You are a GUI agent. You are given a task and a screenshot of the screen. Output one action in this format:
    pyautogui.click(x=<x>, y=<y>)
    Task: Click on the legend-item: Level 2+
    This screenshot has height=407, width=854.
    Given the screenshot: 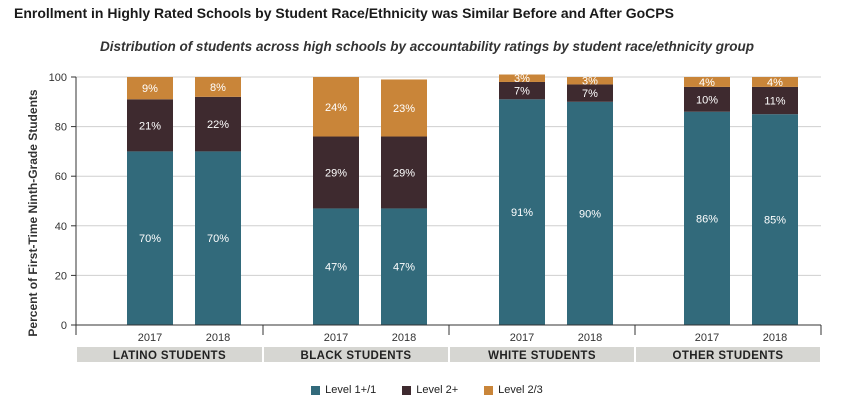 What is the action you would take?
    pyautogui.click(x=430, y=390)
    